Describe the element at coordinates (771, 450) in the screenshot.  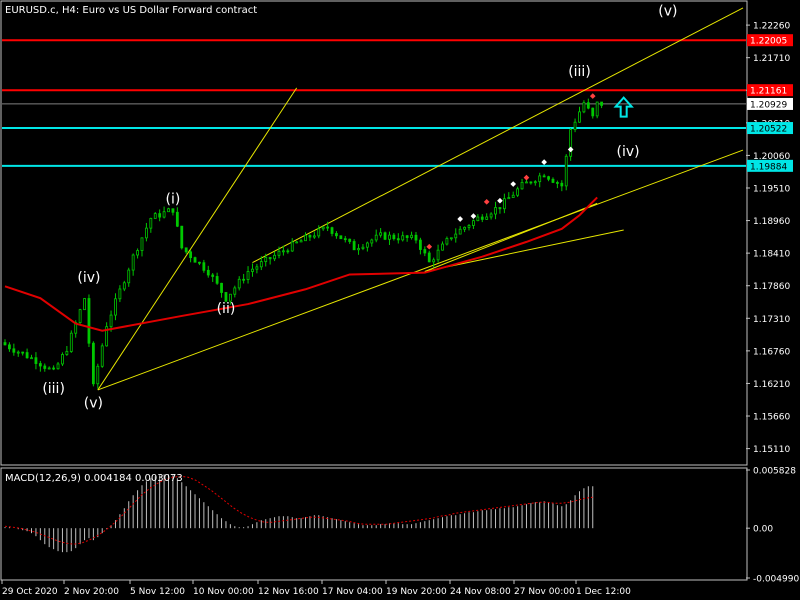
I see `price-tick-label: 1.15110` at that location.